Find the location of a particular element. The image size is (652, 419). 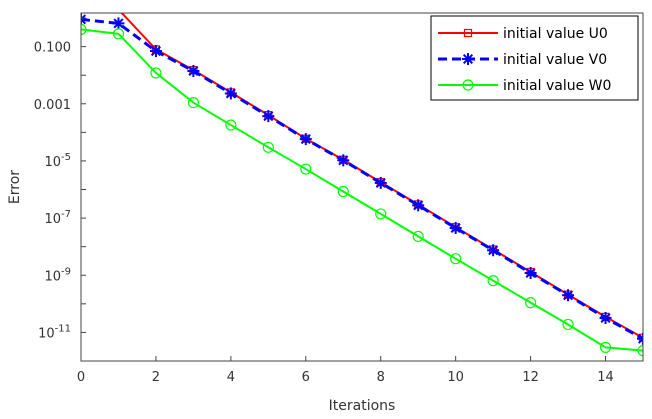

legend-entry: initial value W0 is located at coordinates (524, 86).